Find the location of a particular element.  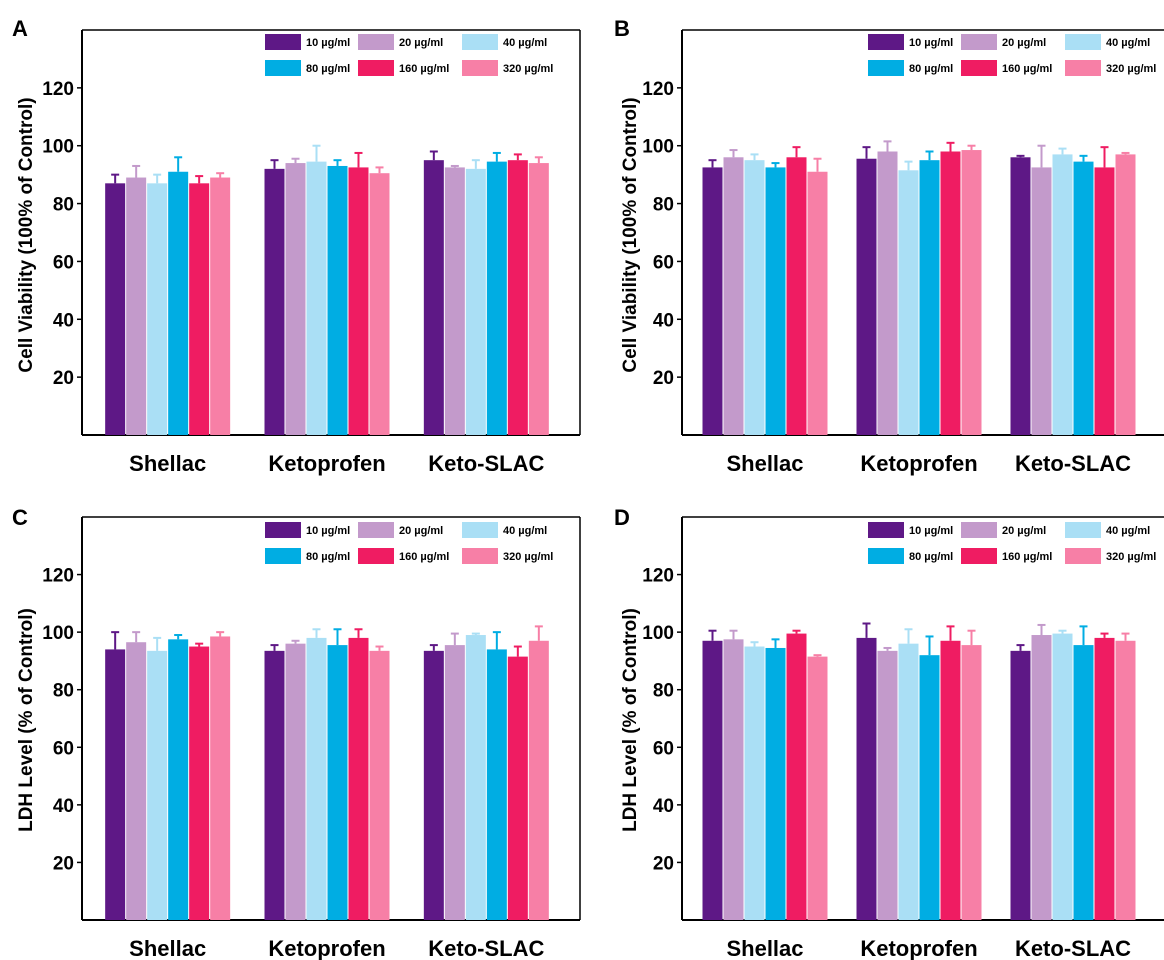

legend-item: 10 µg/ml is located at coordinates (910, 42).